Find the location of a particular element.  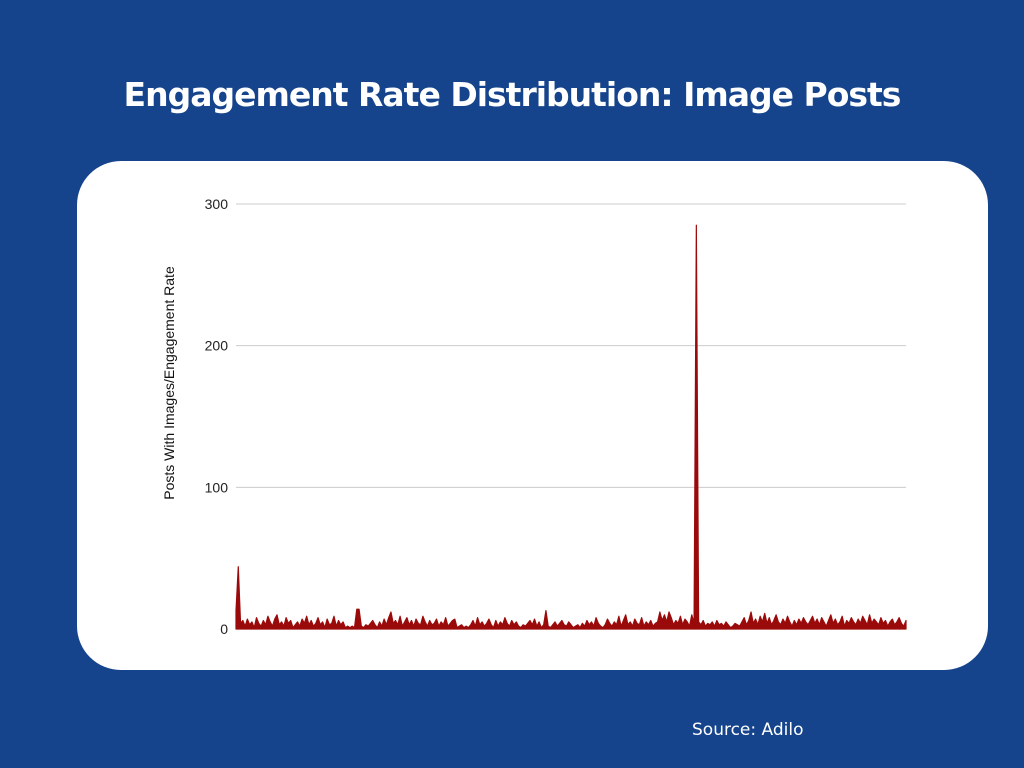

y-axis-label: Posts With Images/Engagement Rate is located at coordinates (169, 383).